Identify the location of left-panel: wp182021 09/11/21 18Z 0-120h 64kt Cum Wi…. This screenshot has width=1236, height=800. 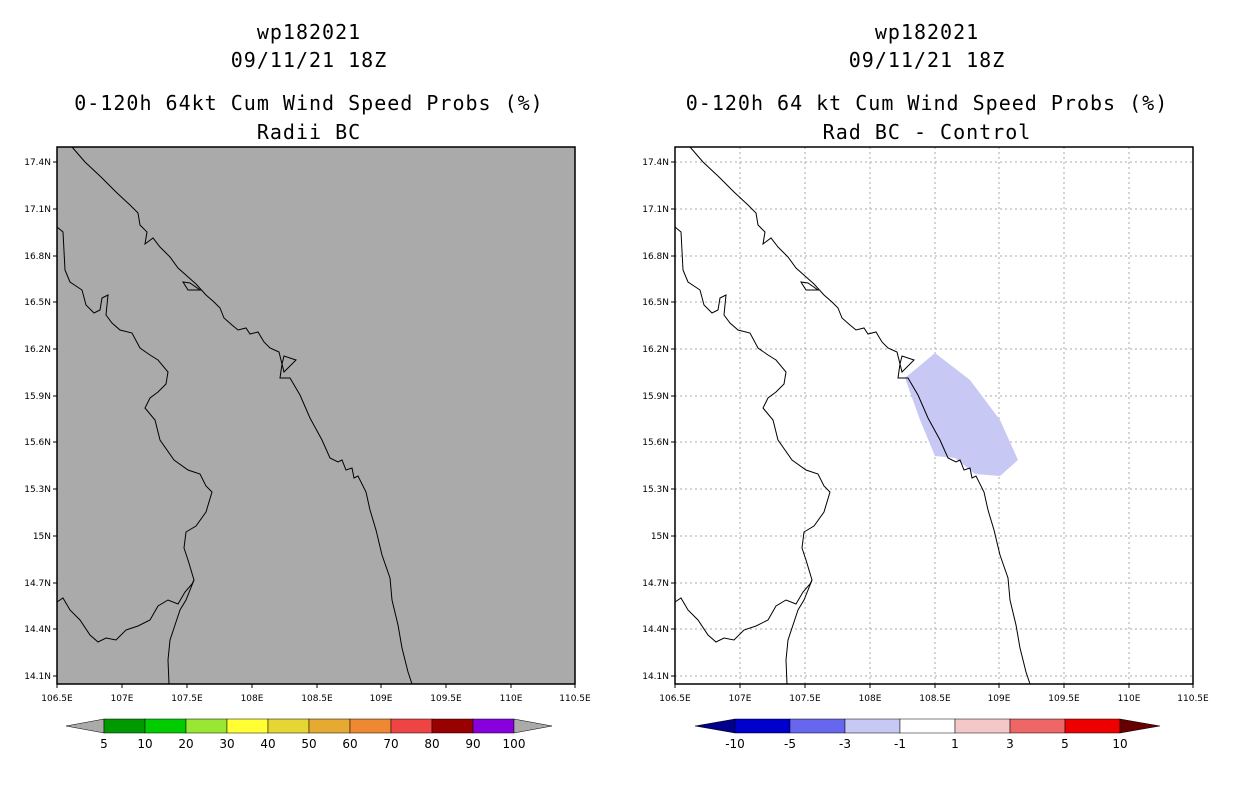
(309, 82).